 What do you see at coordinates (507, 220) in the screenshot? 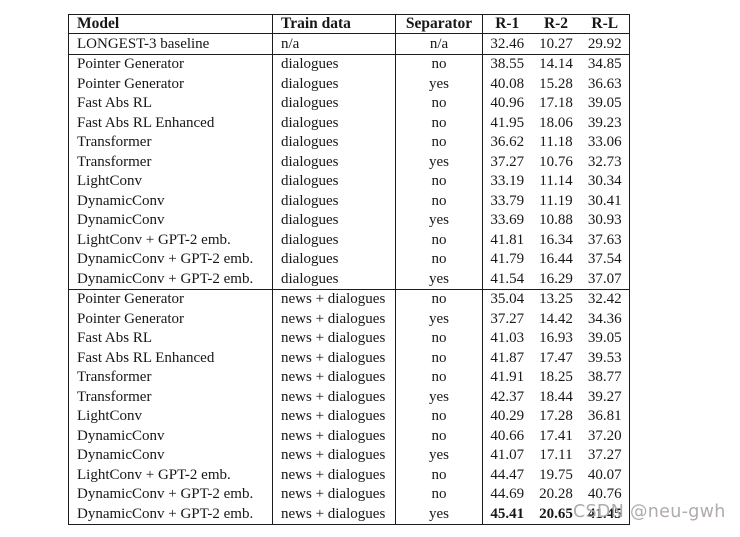
I see `rouge-1-cell: 33.69` at bounding box center [507, 220].